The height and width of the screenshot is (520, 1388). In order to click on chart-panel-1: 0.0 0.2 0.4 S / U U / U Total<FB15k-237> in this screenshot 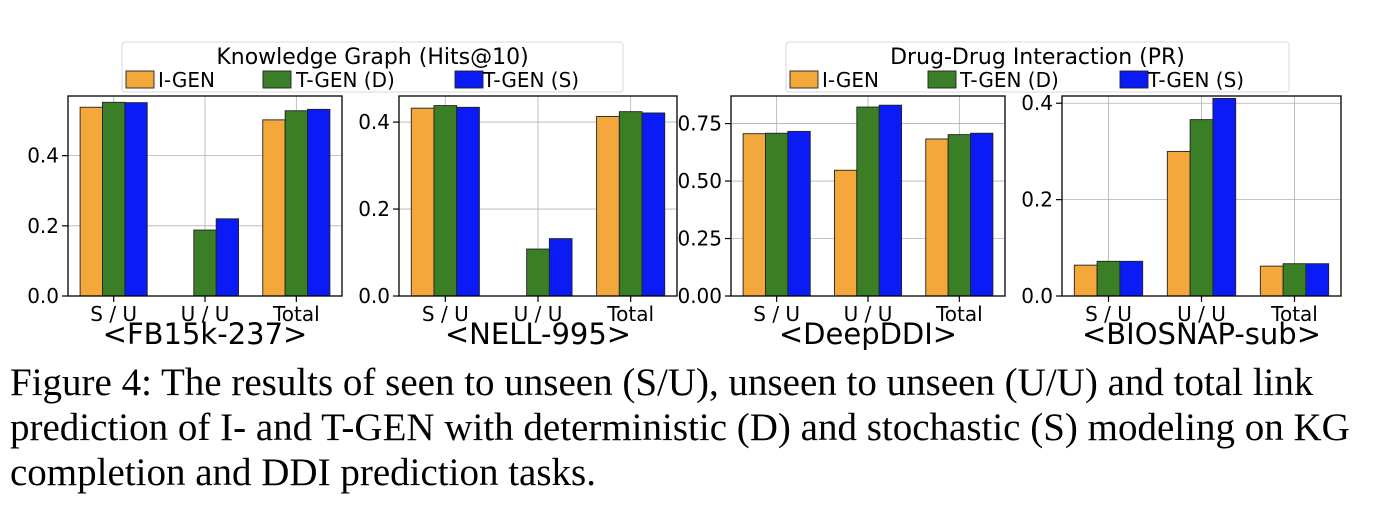, I will do `click(185, 223)`.